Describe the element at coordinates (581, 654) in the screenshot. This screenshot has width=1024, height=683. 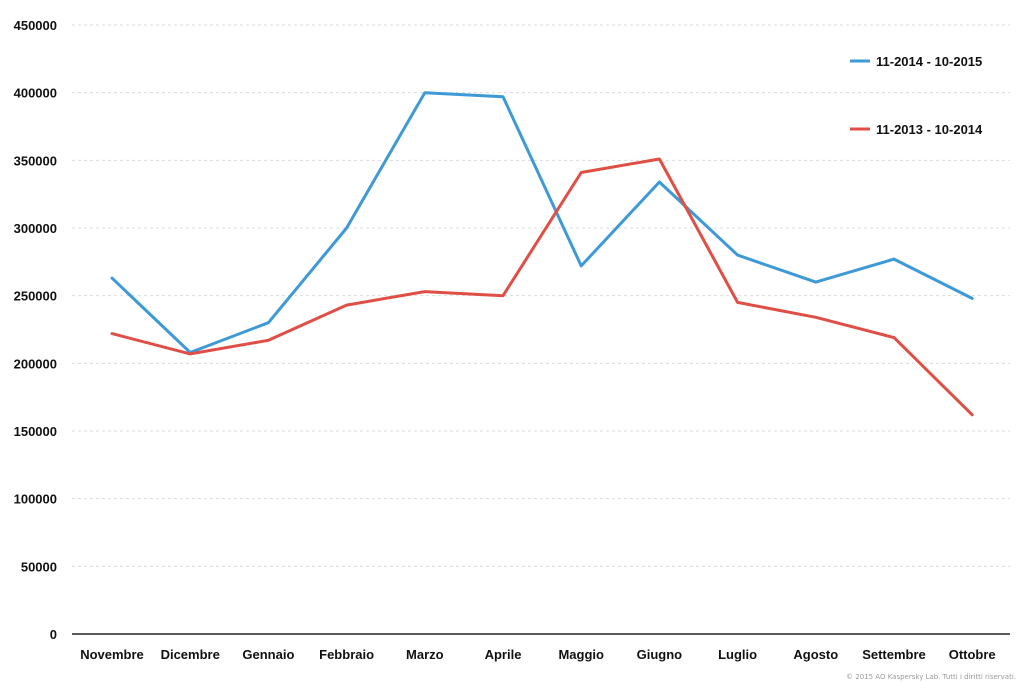
I see `x-tick-label: Maggio` at that location.